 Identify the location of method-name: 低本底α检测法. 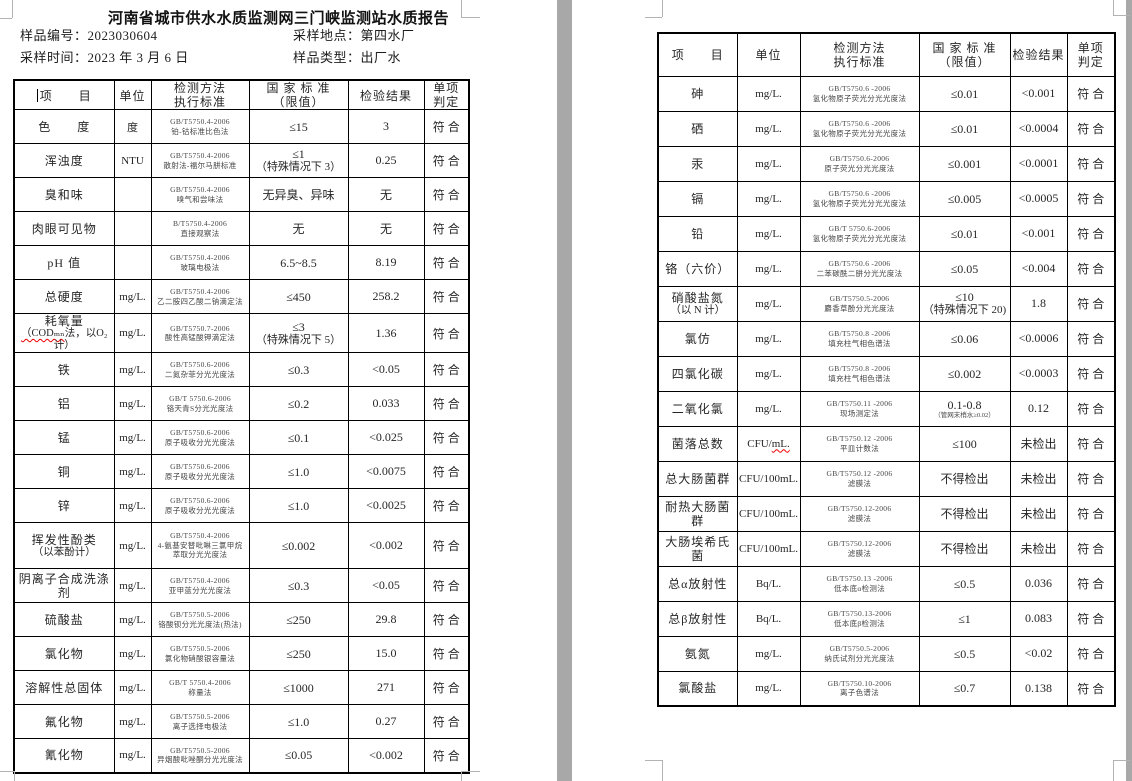
(859, 588).